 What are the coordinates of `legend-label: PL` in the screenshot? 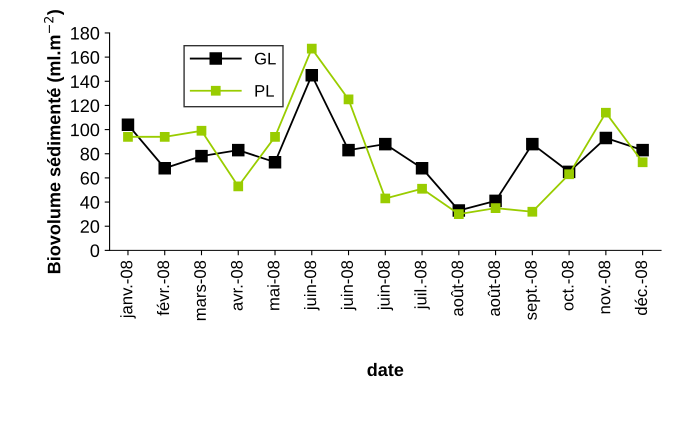 It's located at (264, 91).